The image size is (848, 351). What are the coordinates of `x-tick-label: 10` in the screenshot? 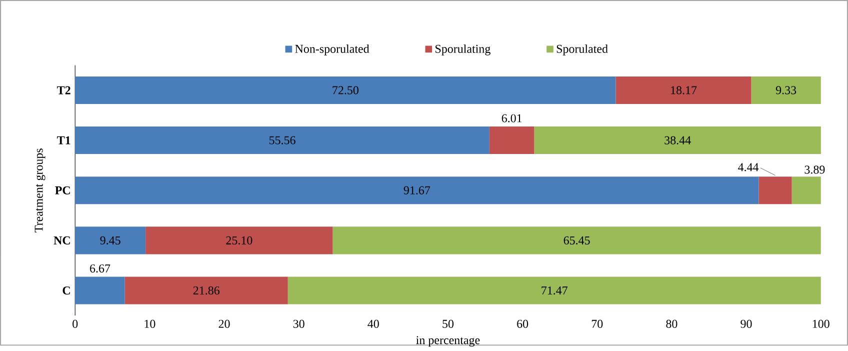 It's located at (150, 324).